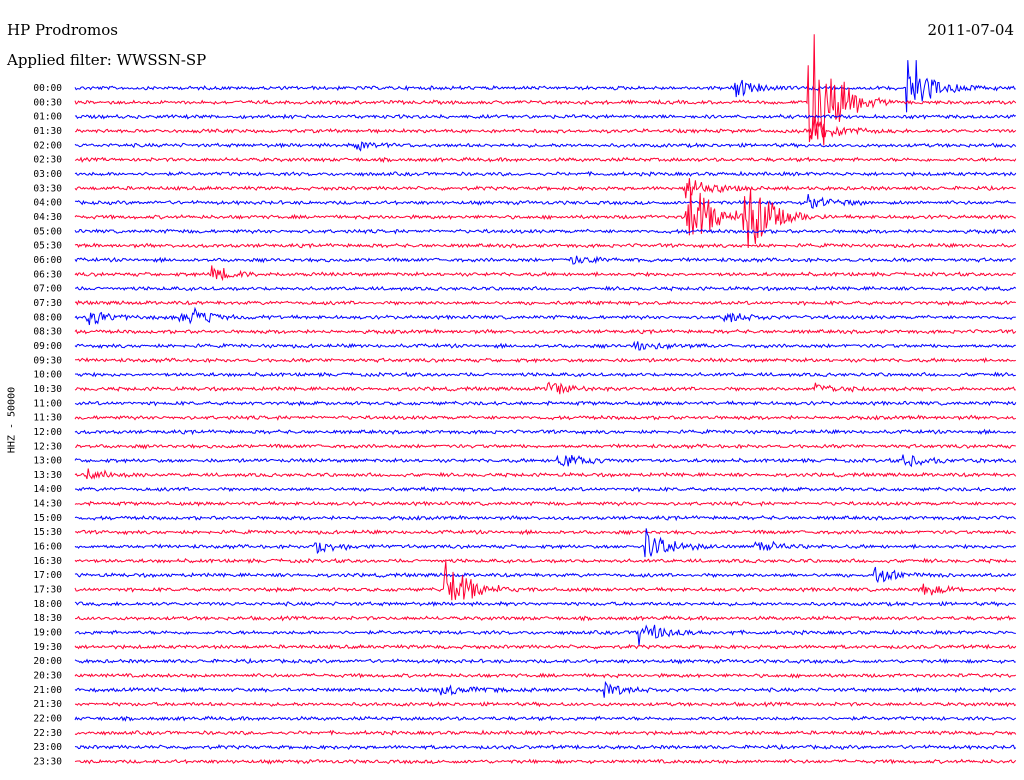  Describe the element at coordinates (47, 403) in the screenshot. I see `row-time-label: 11:00` at that location.